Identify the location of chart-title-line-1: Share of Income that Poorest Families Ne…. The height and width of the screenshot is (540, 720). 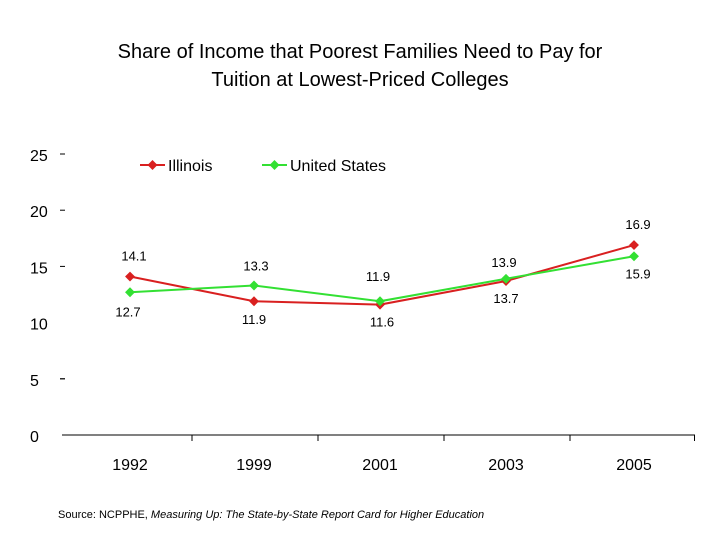
(360, 52).